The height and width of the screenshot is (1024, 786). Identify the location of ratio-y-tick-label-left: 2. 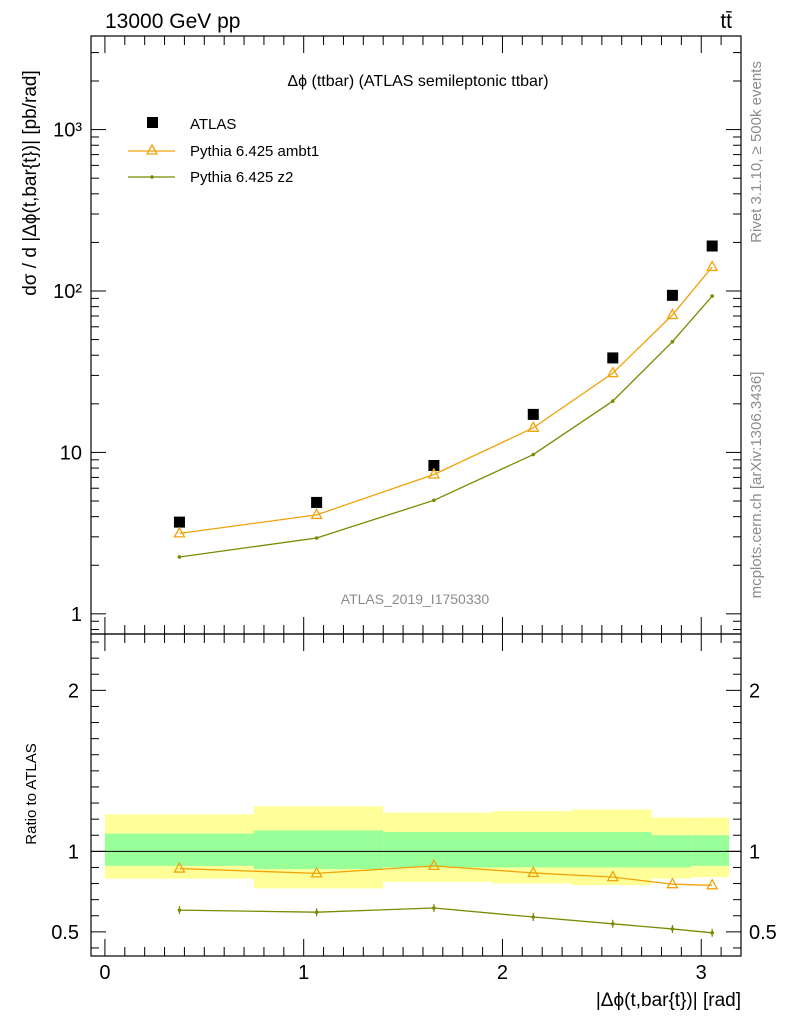
(73, 691).